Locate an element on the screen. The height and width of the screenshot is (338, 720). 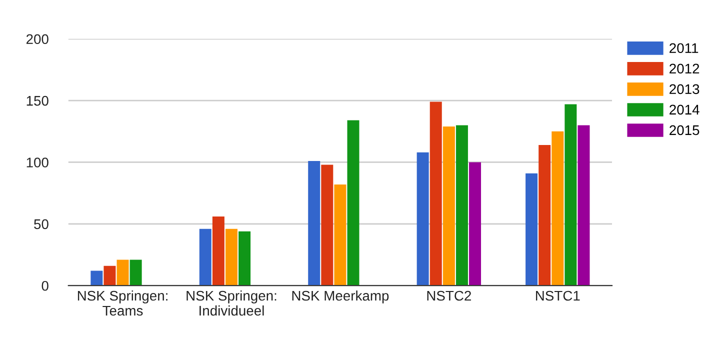
x-tick-label: NSTC2 is located at coordinates (449, 295).